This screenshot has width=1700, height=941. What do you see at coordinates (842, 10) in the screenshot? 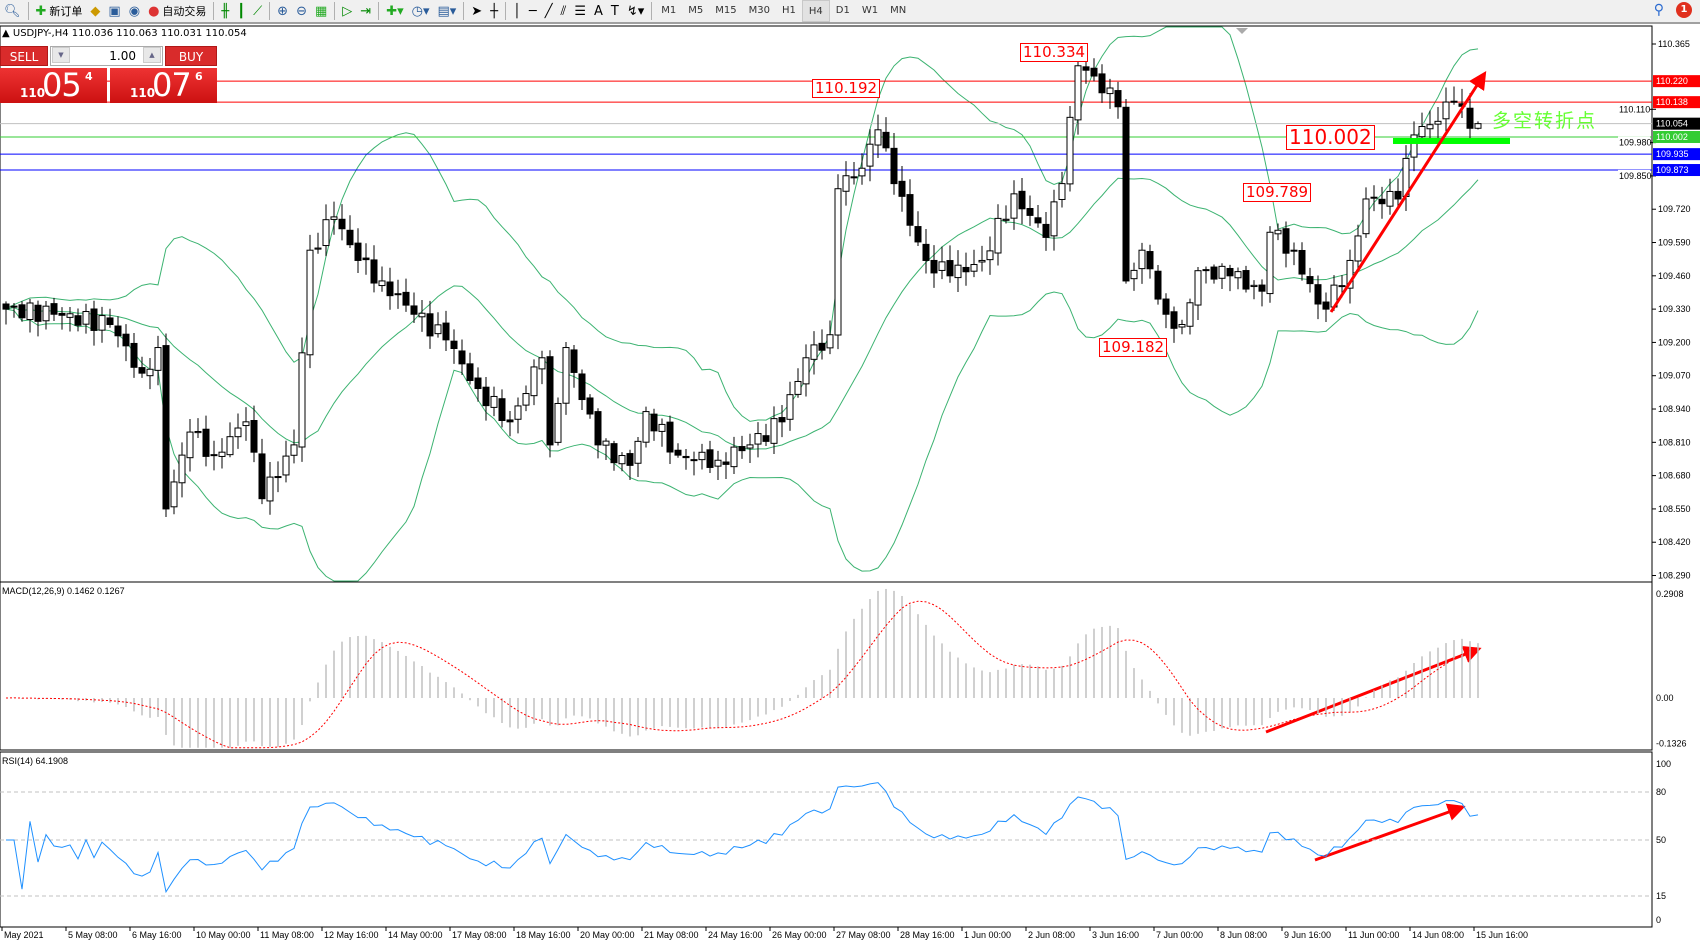
I see `timeframe-d1: D1` at bounding box center [842, 10].